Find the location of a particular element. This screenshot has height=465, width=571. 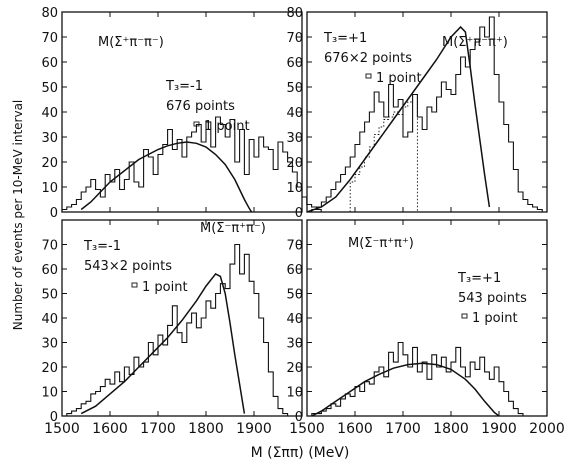

y-axis-label: Number of events per 10-MeV interval is located at coordinates (18, 215).